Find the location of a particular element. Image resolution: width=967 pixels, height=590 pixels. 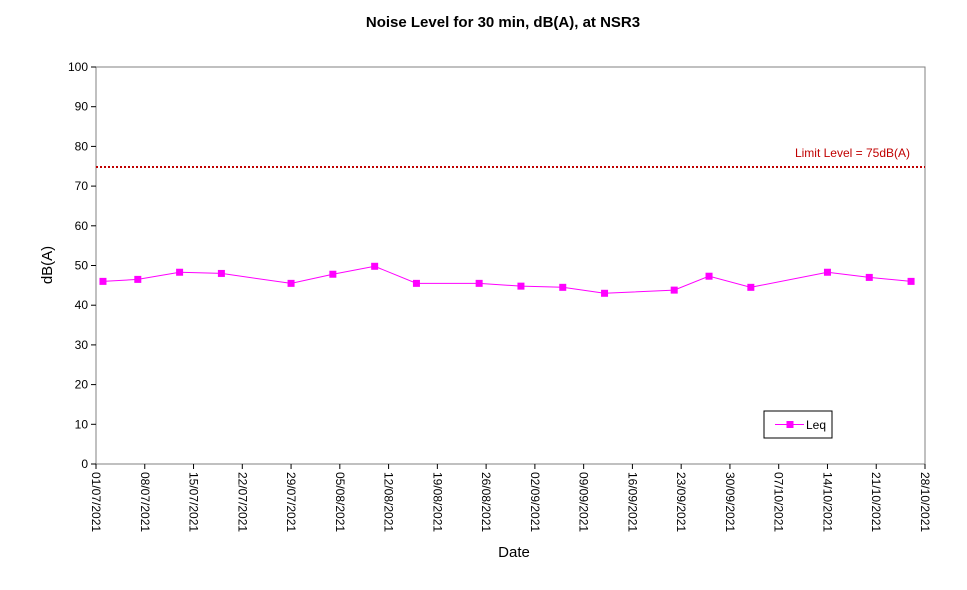

series-leq is located at coordinates (507, 279).